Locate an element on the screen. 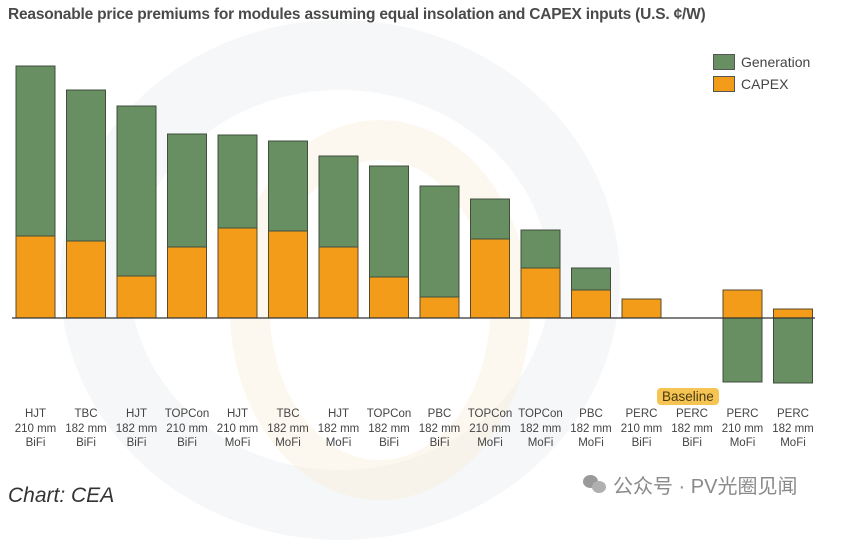 The image size is (853, 540). category-label: TBC 182 mm BiFi is located at coordinates (86, 429).